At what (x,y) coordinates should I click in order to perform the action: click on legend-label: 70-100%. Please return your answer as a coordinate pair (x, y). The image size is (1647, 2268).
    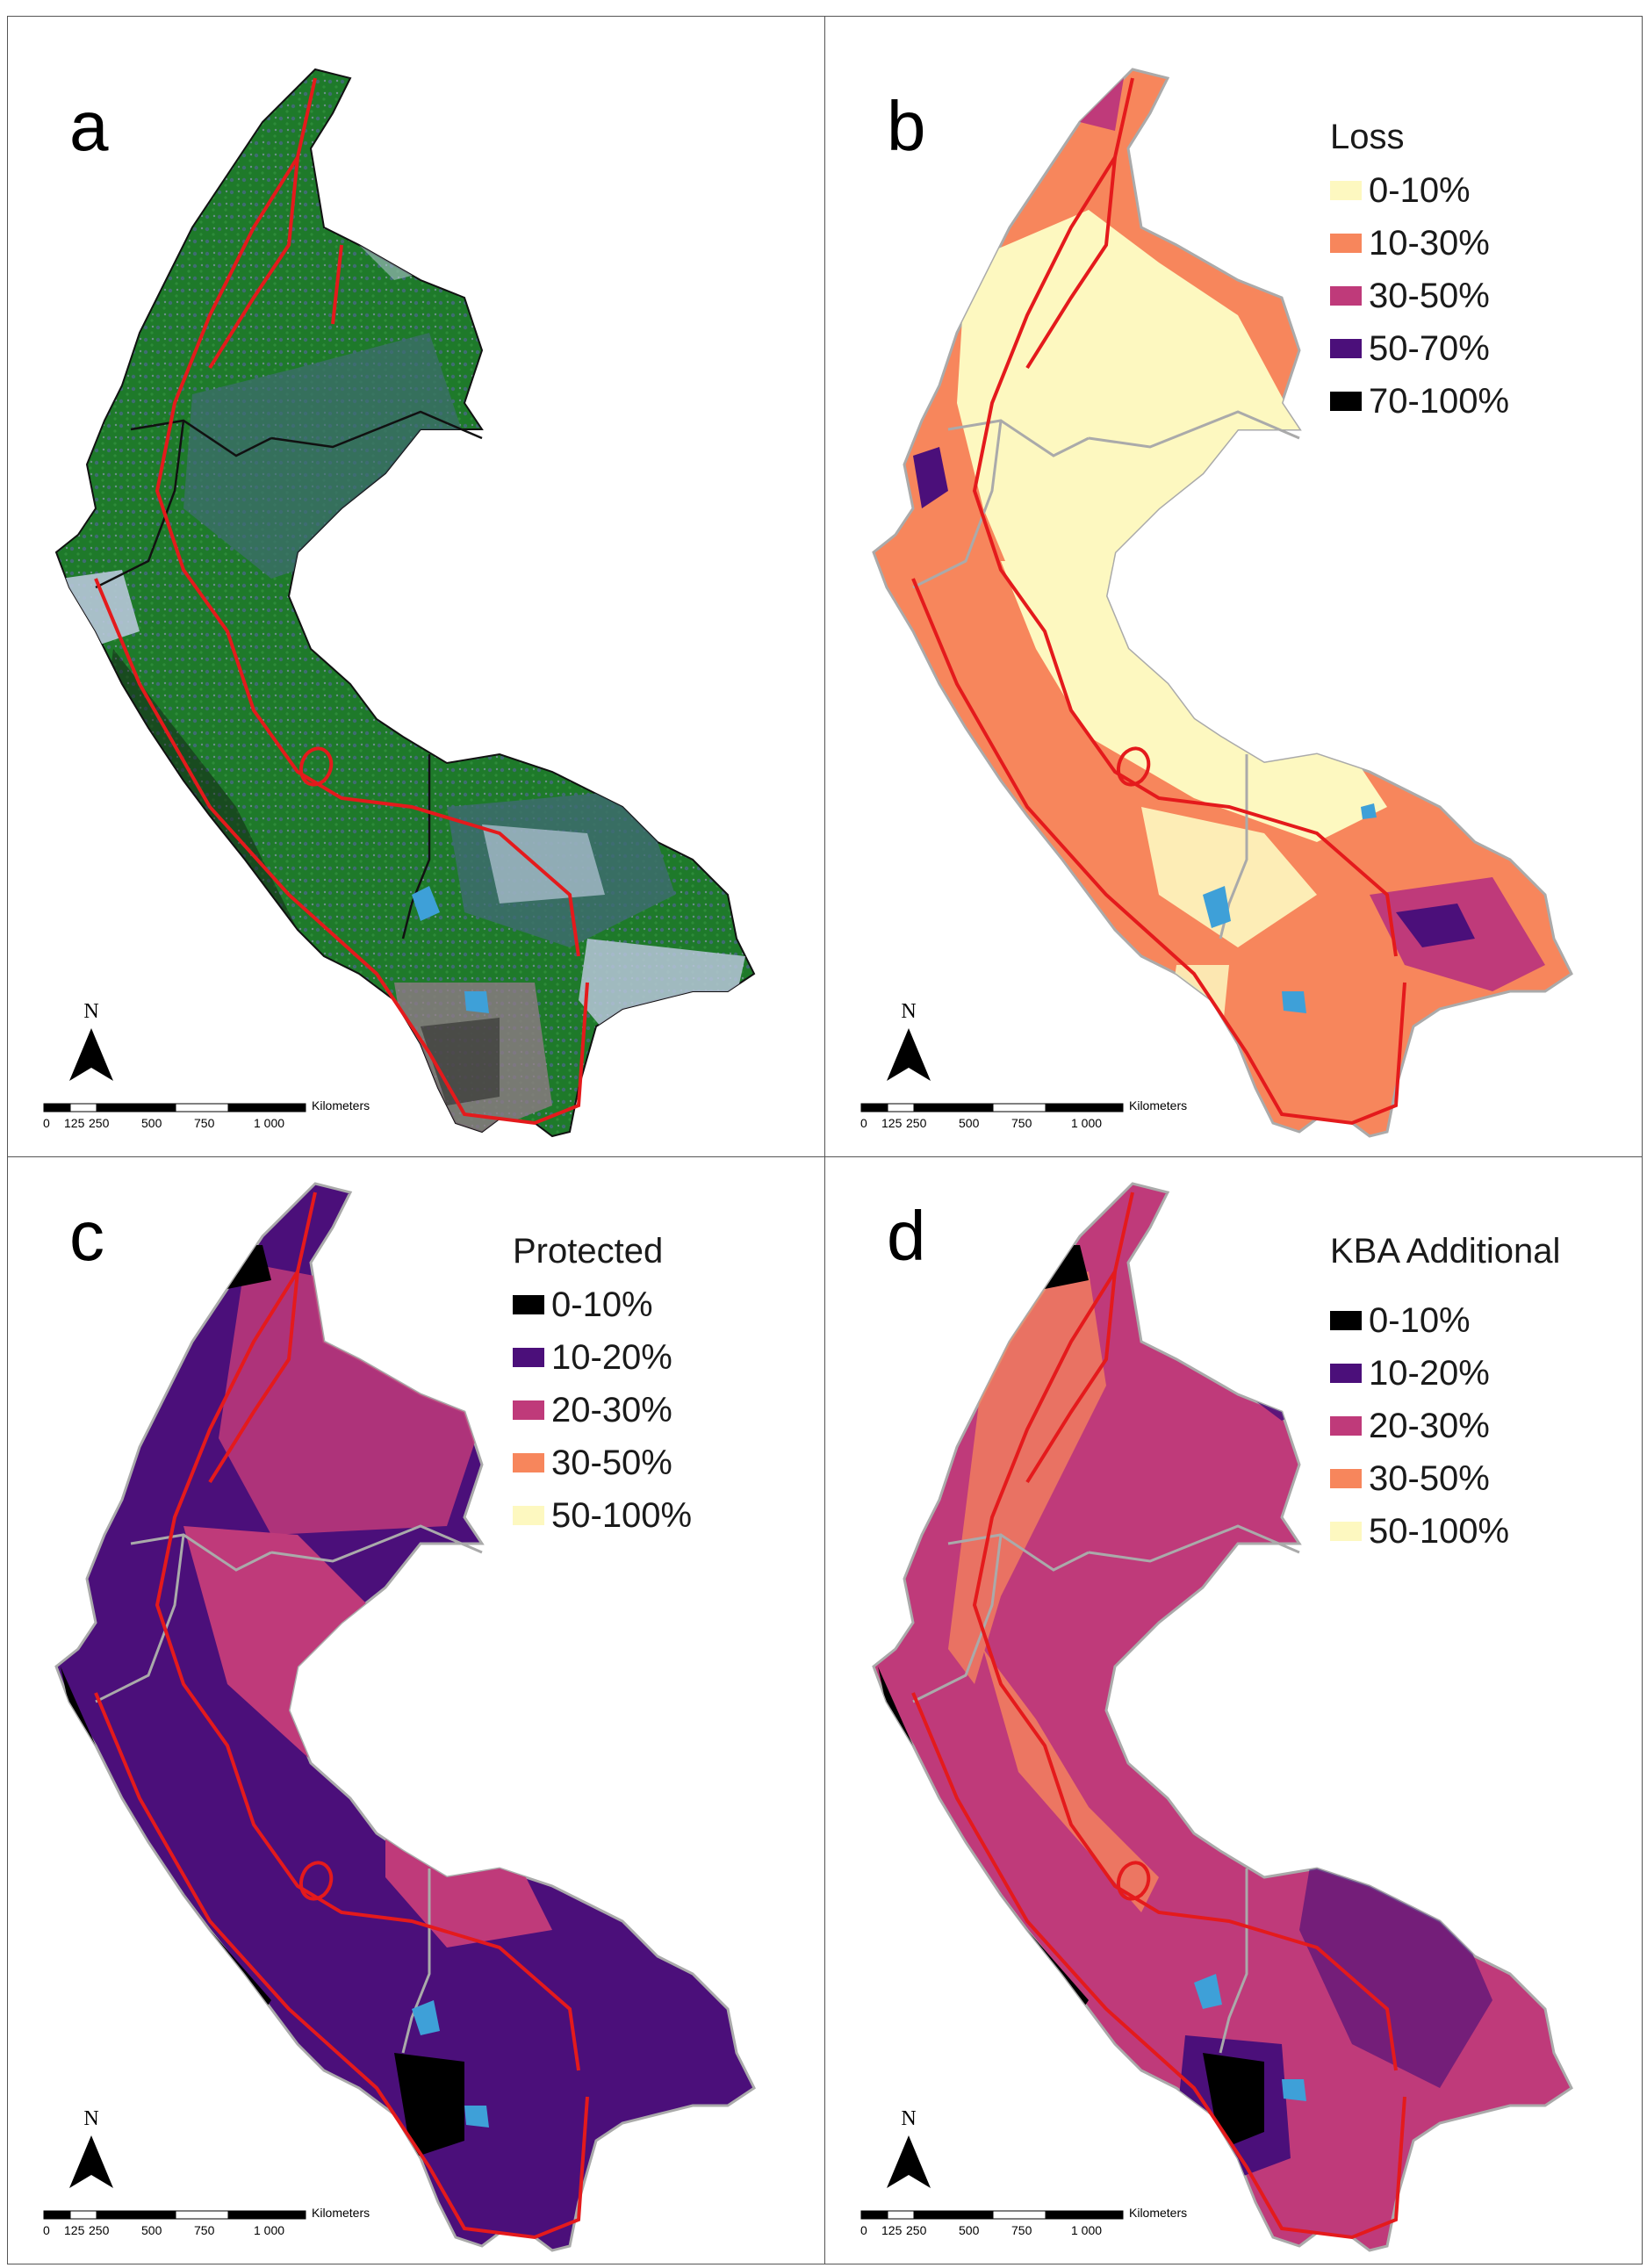
    Looking at the image, I should click on (1439, 401).